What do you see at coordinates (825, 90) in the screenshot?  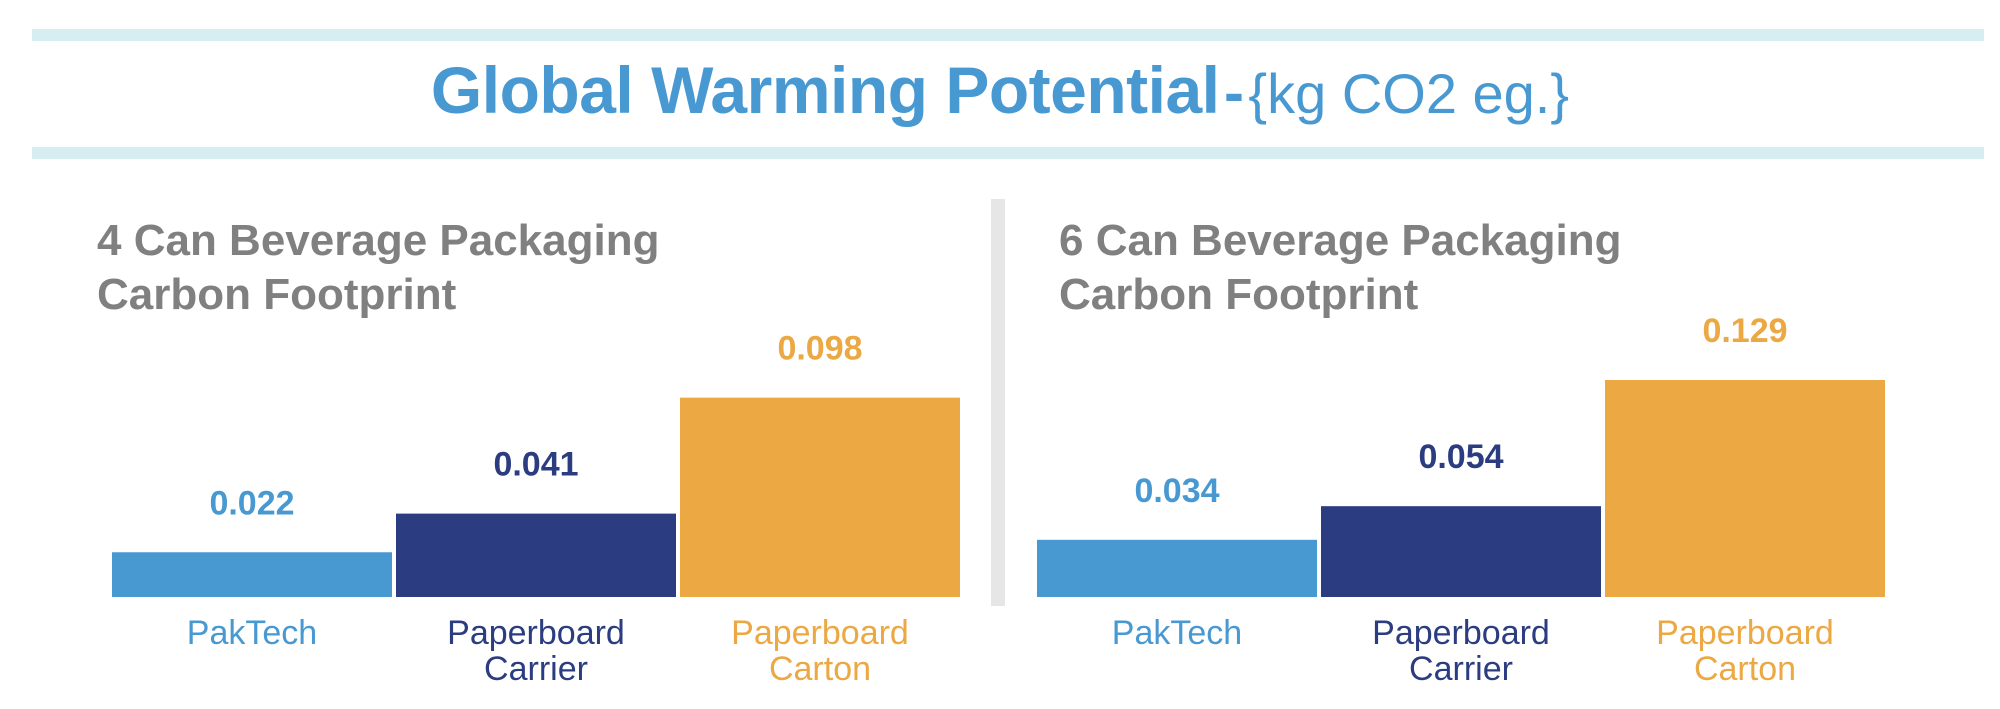 I see `title-main: Global Warming Potential` at bounding box center [825, 90].